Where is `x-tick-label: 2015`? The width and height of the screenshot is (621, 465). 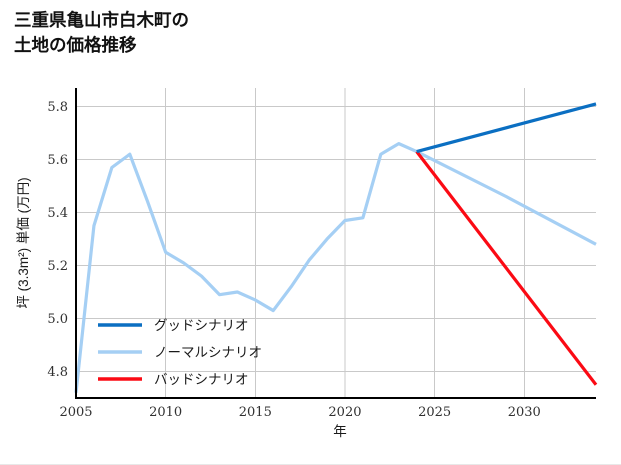
x-tick-label: 2015 is located at coordinates (255, 412).